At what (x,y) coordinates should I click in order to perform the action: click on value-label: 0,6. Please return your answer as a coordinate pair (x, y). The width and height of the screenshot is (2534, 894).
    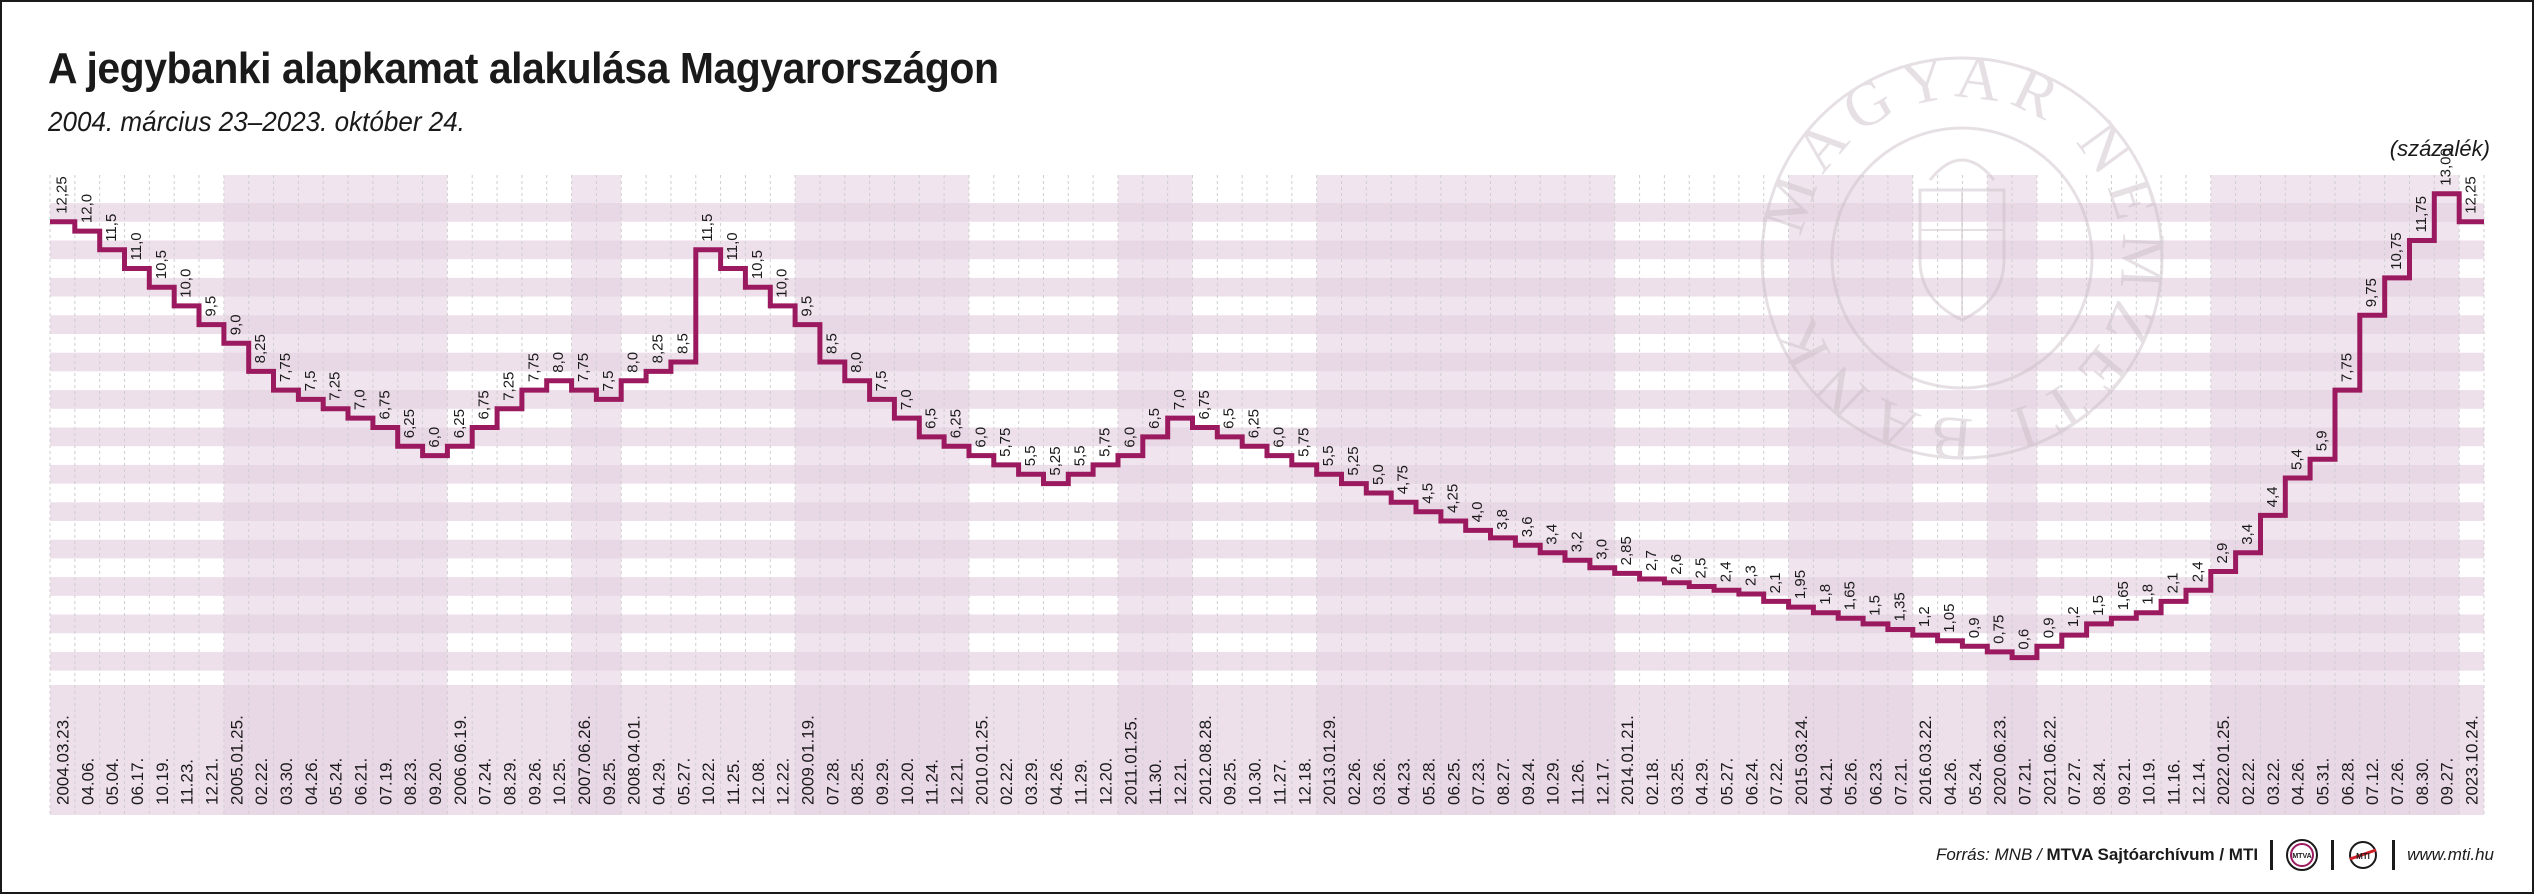
    Looking at the image, I should click on (2024, 639).